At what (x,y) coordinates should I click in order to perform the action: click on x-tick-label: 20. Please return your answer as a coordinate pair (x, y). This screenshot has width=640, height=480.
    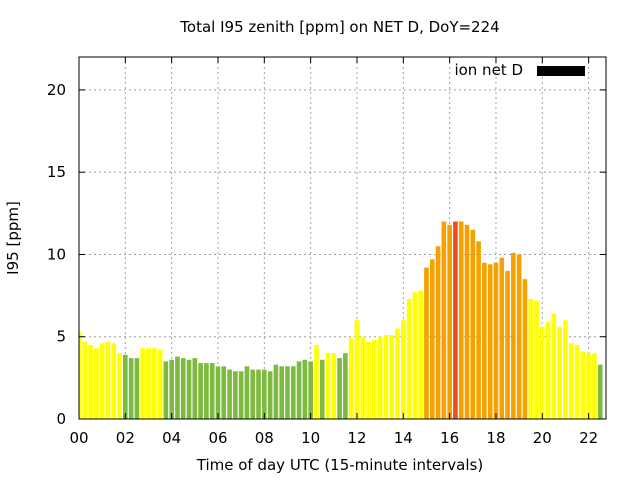
    Looking at the image, I should click on (542, 438).